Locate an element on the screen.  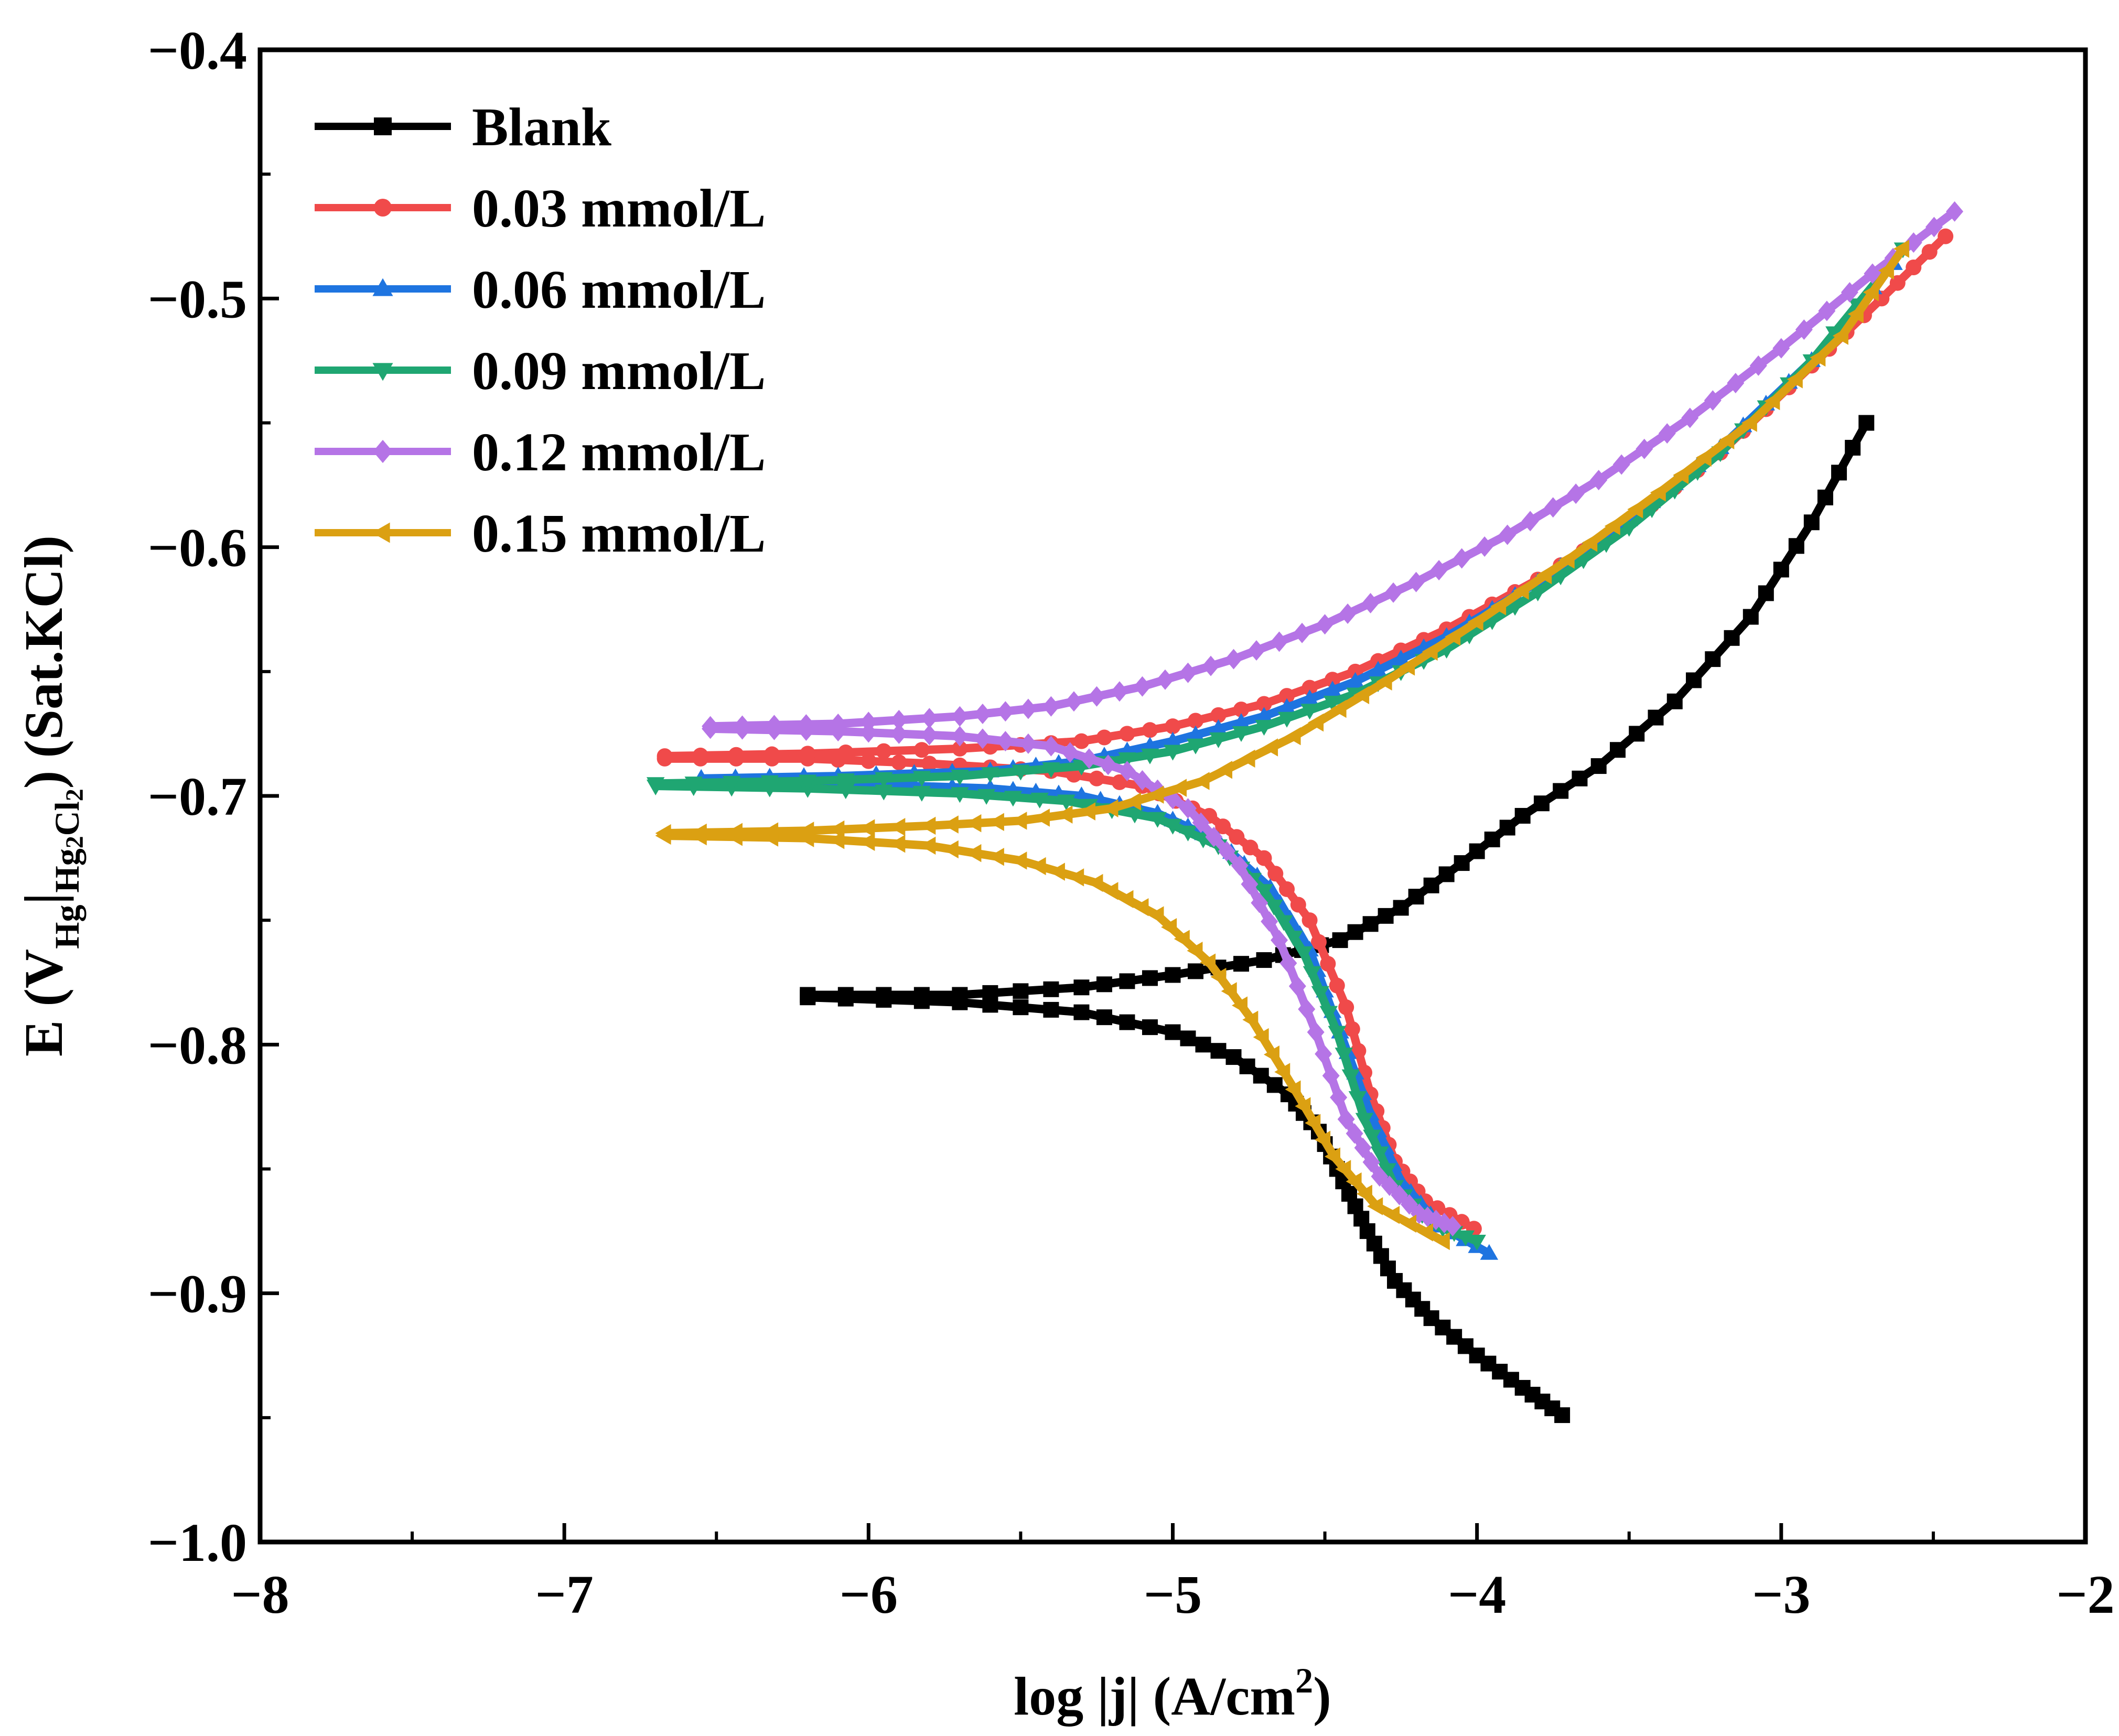
x-tick-label: −8 is located at coordinates (260, 1595).